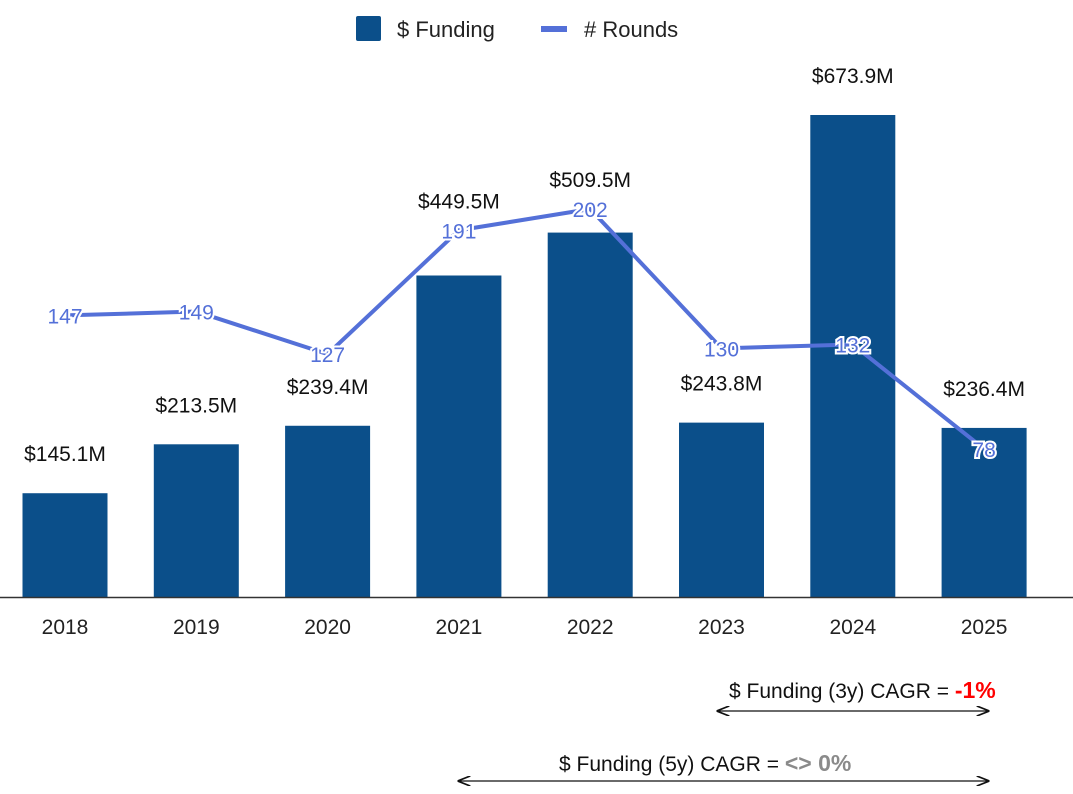  What do you see at coordinates (459, 201) in the screenshot?
I see `funding-label-2021: $449.5M` at bounding box center [459, 201].